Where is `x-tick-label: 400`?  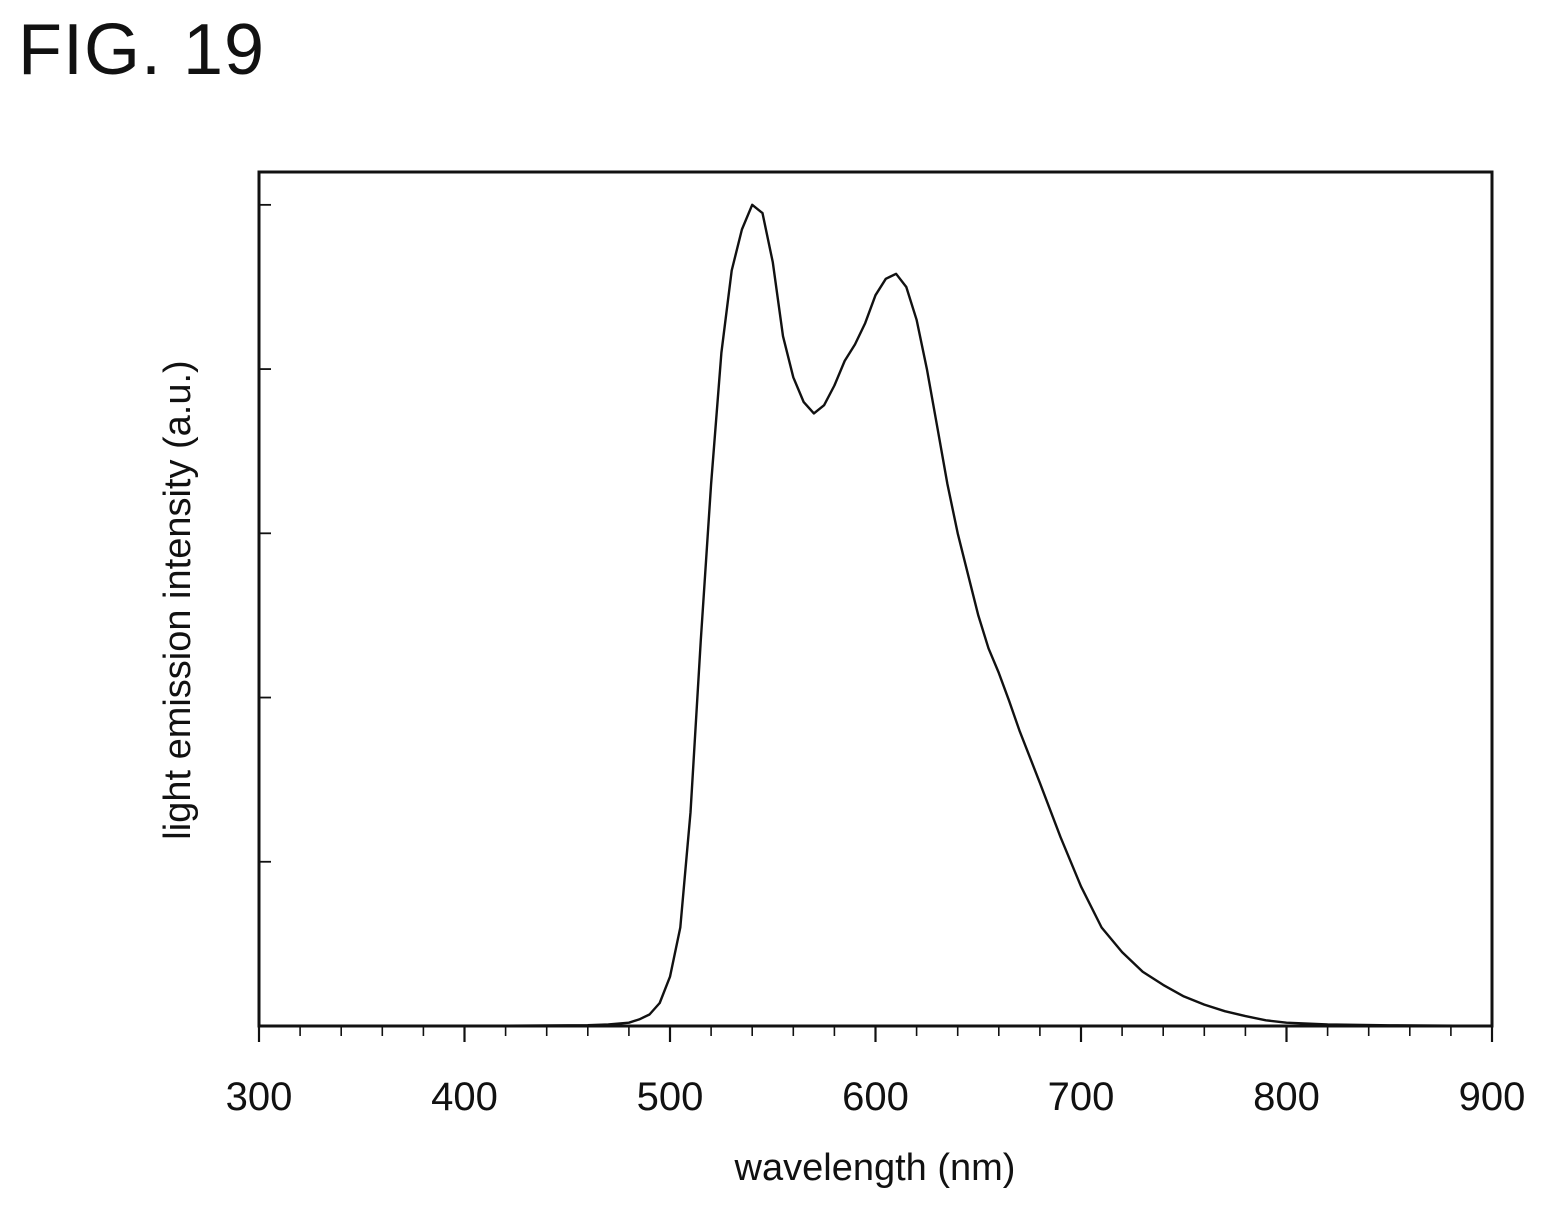 x-tick-label: 400 is located at coordinates (464, 1097).